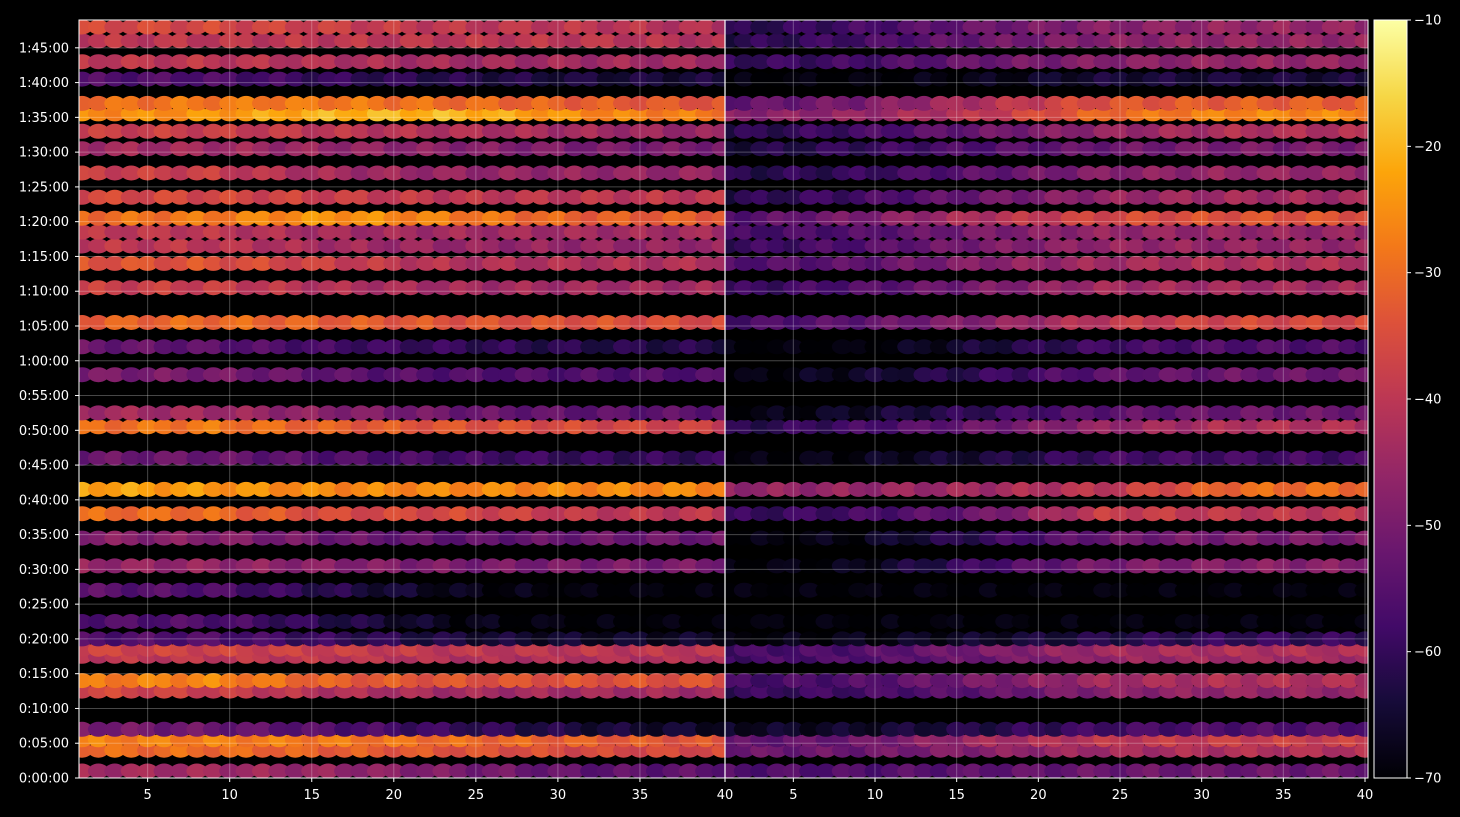 Image resolution: width=1460 pixels, height=817 pixels. Describe the element at coordinates (1046, 750) in the screenshot. I see `heatmap-row` at that location.